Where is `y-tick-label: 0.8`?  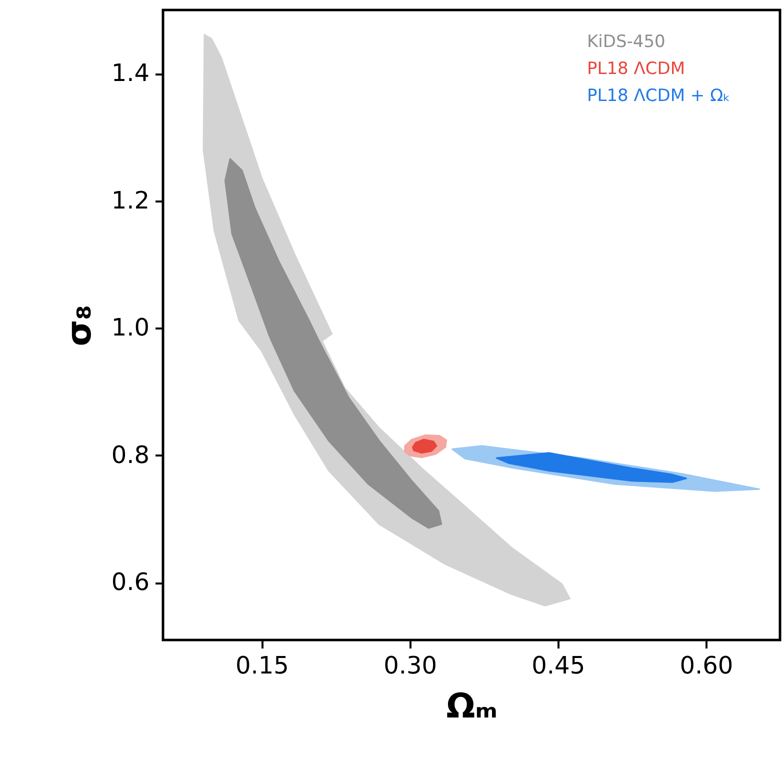 y-tick-label: 0.8 is located at coordinates (130, 454).